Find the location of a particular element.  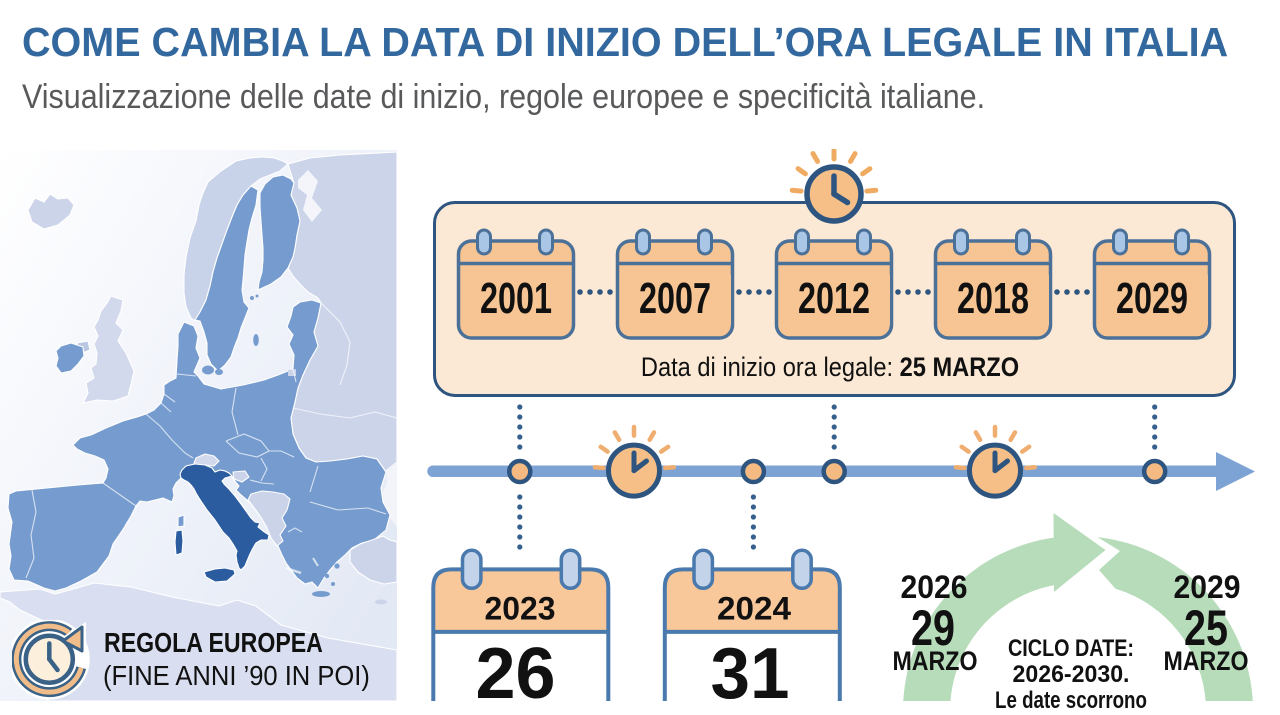

svg-text: 2012 is located at coordinates (834, 298).